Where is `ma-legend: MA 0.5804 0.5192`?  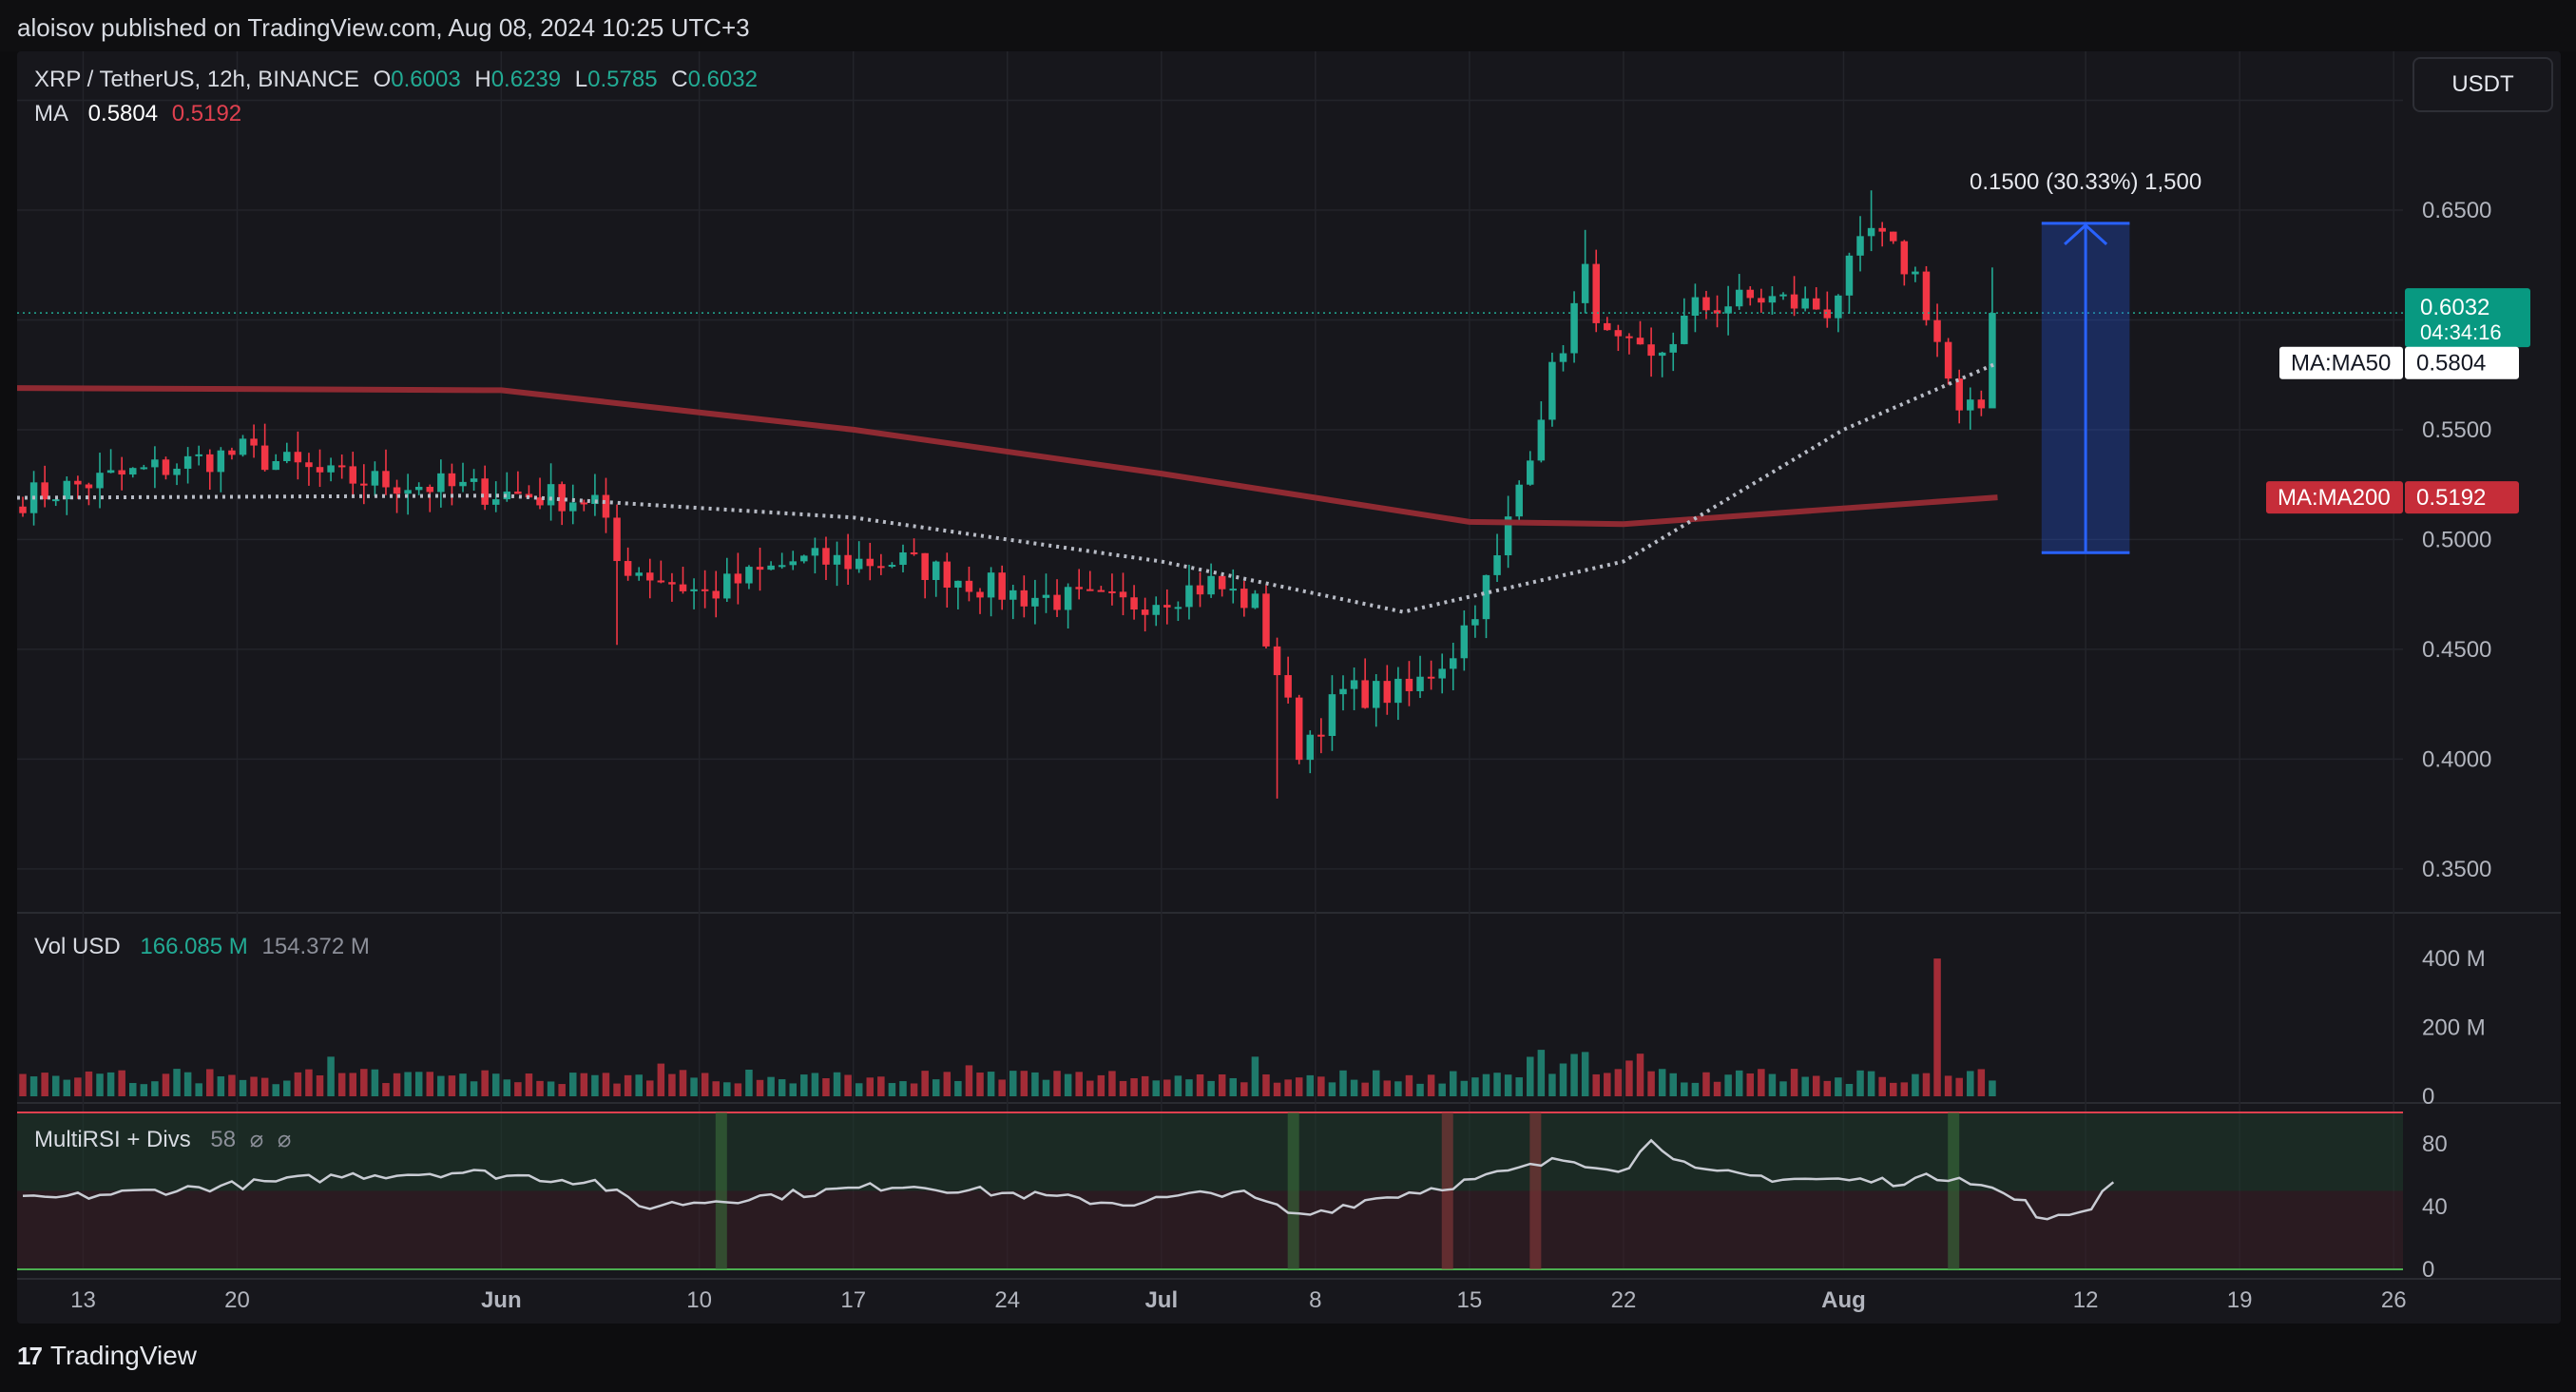
ma-legend: MA 0.5804 0.5192 is located at coordinates (141, 114).